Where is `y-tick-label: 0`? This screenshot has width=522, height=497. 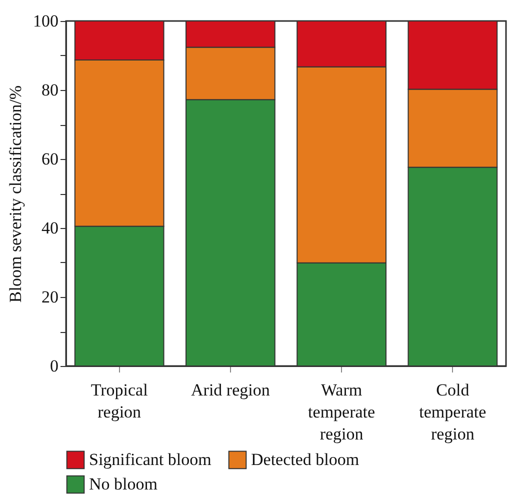 y-tick-label: 0 is located at coordinates (54, 366).